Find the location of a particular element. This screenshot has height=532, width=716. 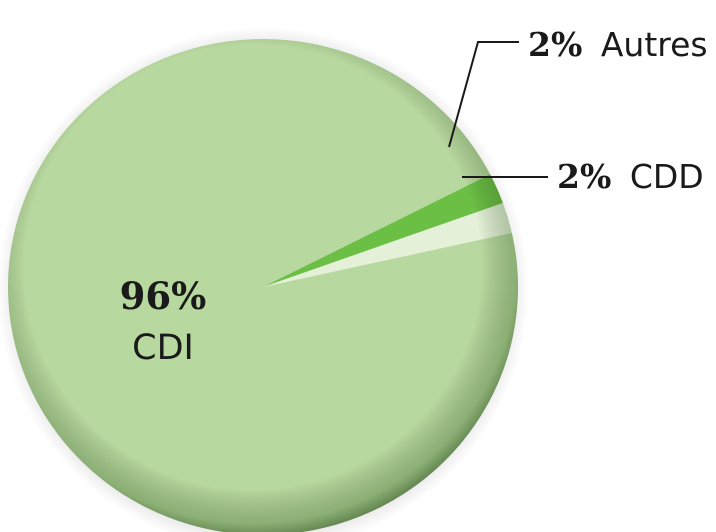

slice-category-cdi: CDI is located at coordinates (163, 348).